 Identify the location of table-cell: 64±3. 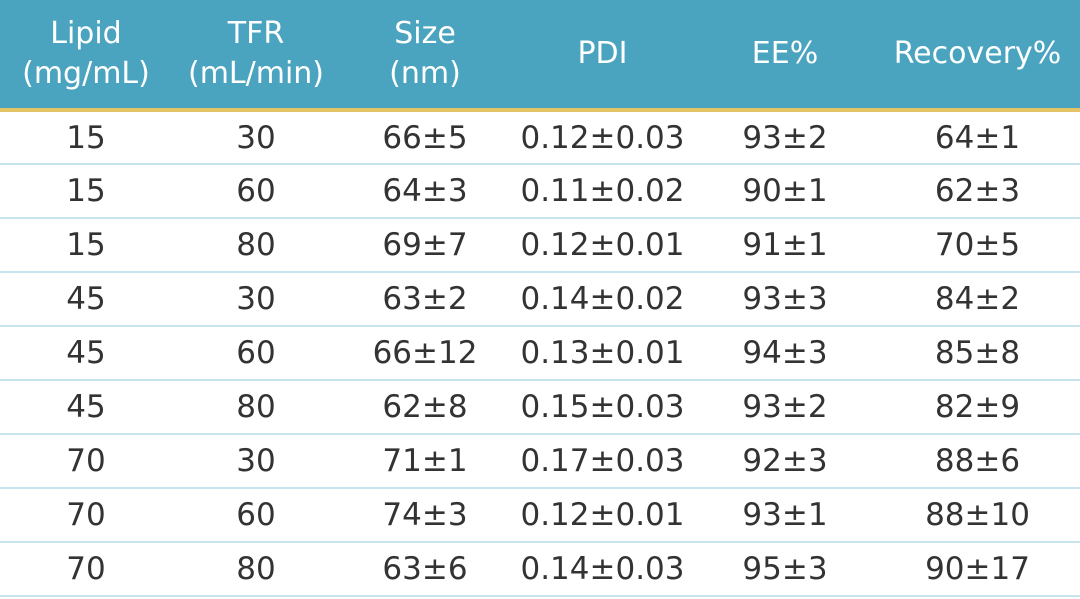
(425, 191).